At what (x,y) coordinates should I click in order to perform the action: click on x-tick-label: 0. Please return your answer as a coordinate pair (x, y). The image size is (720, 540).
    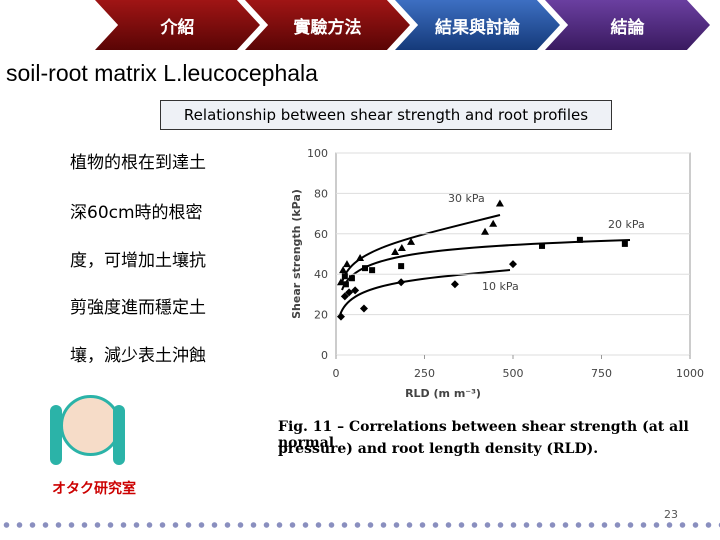
    Looking at the image, I should click on (336, 373).